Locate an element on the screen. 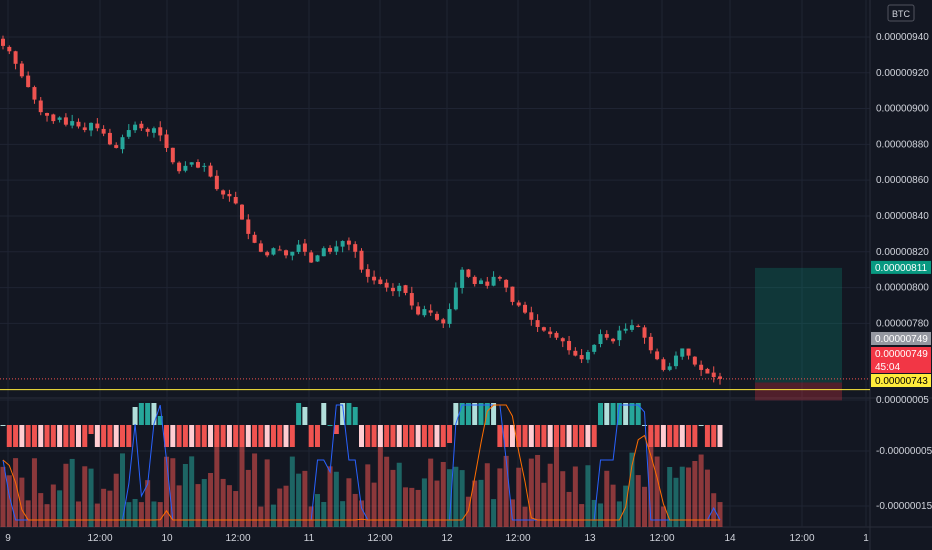 The image size is (932, 550). price-tick: 0.00000840 is located at coordinates (902, 216).